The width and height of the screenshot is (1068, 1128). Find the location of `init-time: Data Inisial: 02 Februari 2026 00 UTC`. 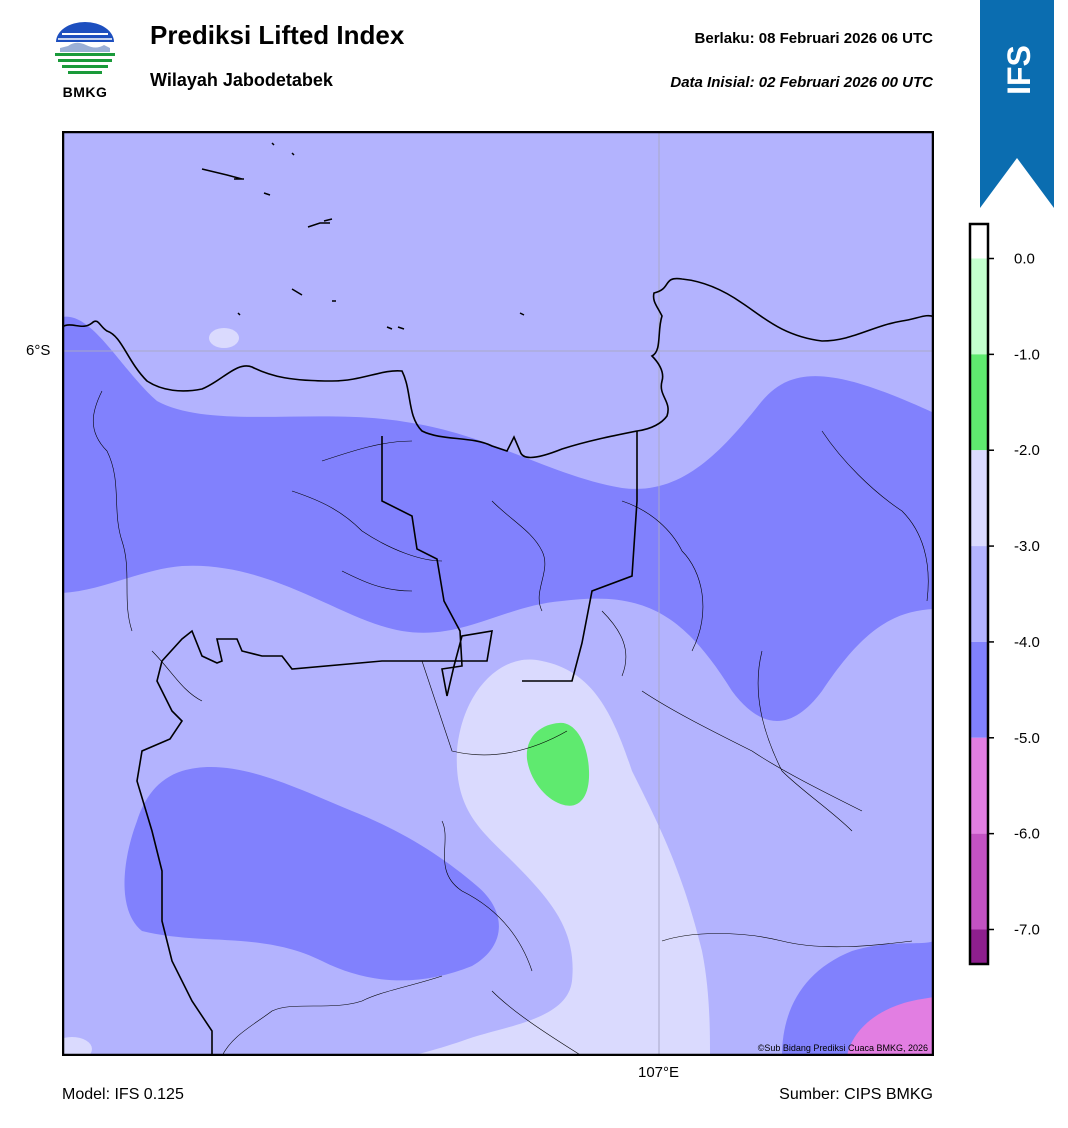

init-time: Data Inisial: 02 Februari 2026 00 UTC is located at coordinates (801, 82).